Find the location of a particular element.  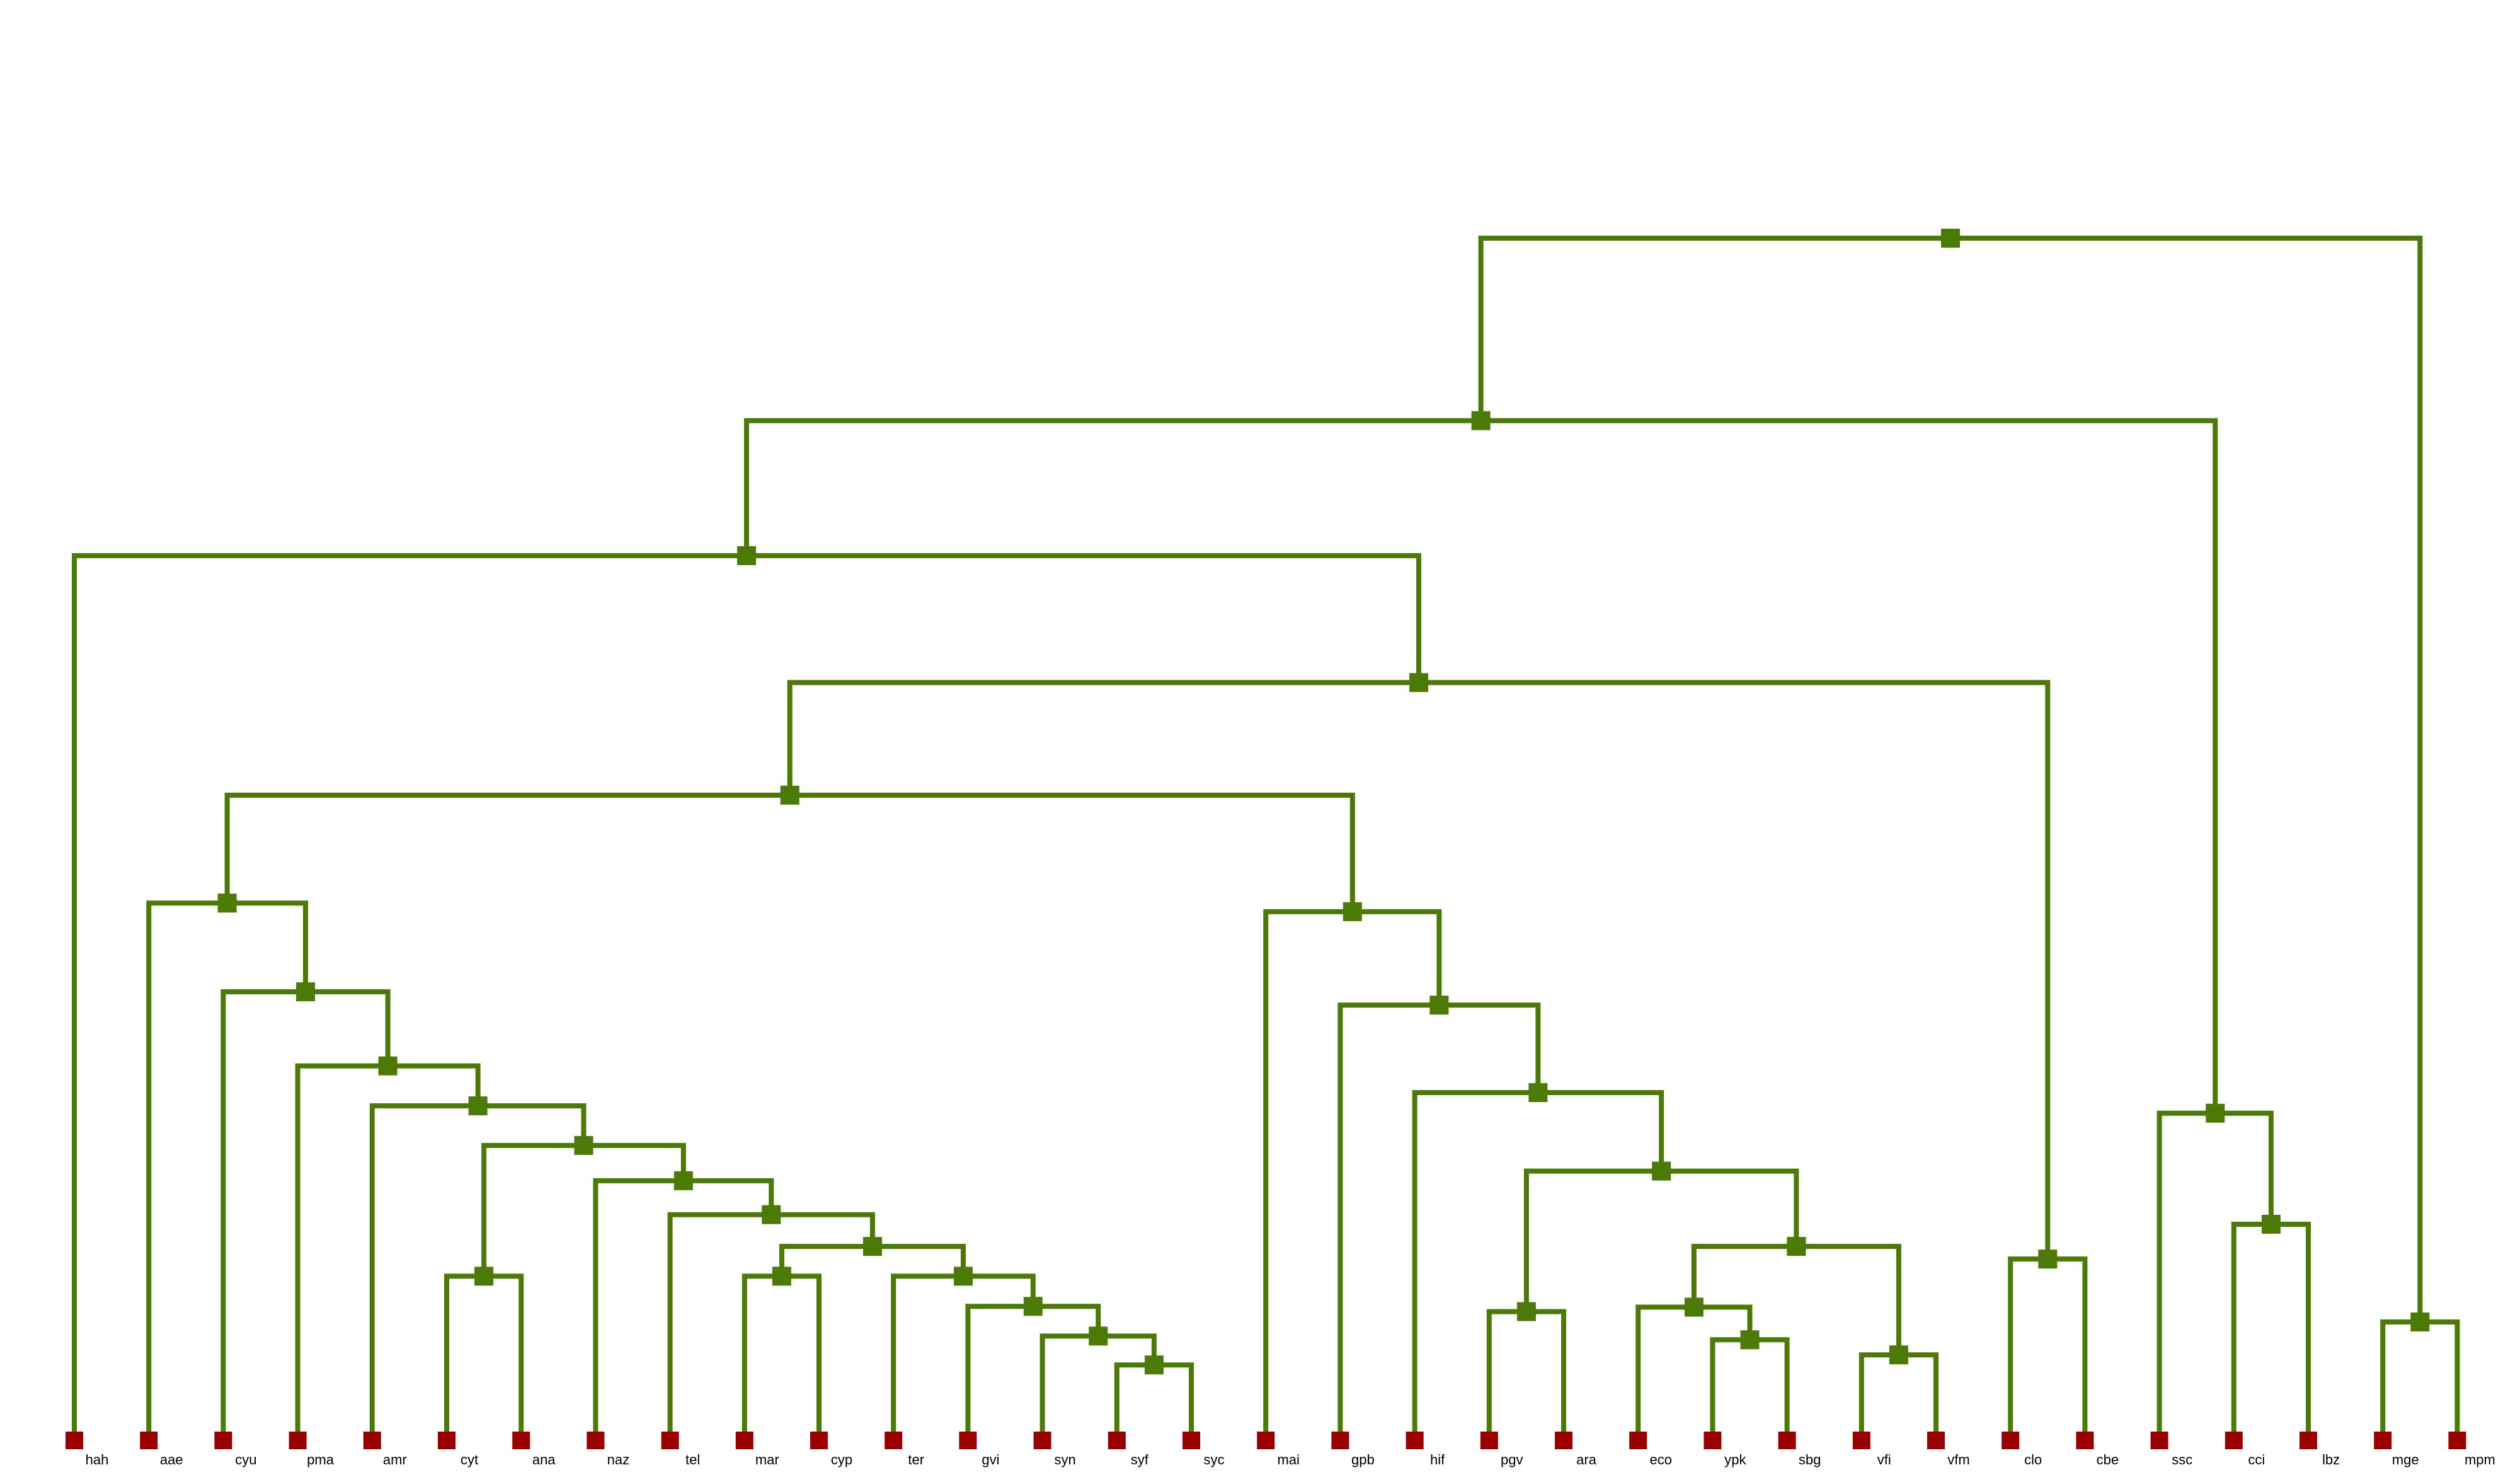

leaf-label-gvi: gvi is located at coordinates (990, 1460).